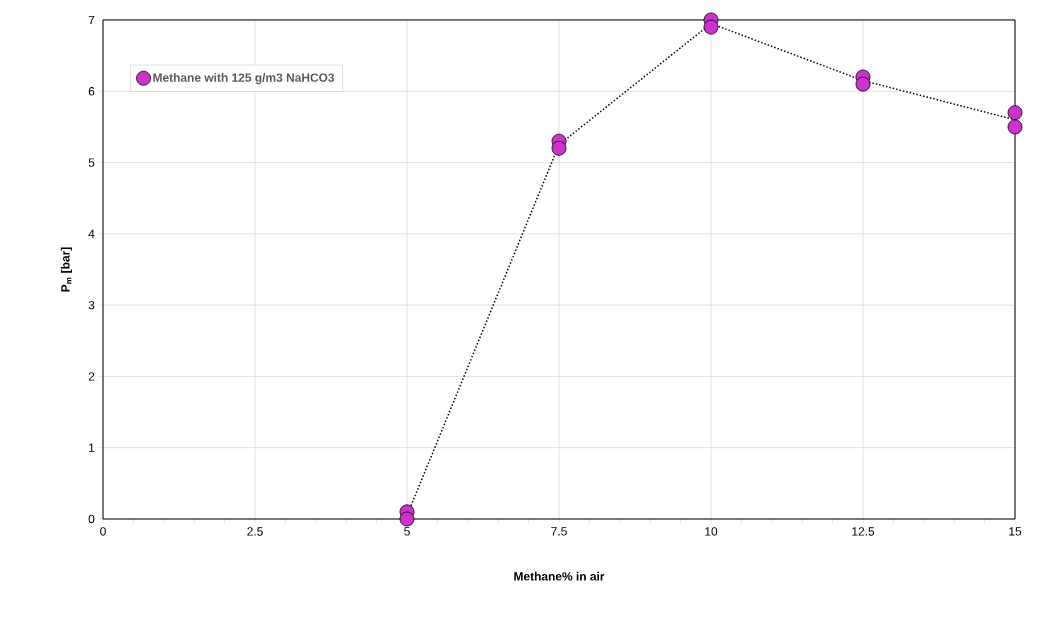 This screenshot has height=626, width=1058. What do you see at coordinates (91, 20) in the screenshot?
I see `y-tick-label: 7` at bounding box center [91, 20].